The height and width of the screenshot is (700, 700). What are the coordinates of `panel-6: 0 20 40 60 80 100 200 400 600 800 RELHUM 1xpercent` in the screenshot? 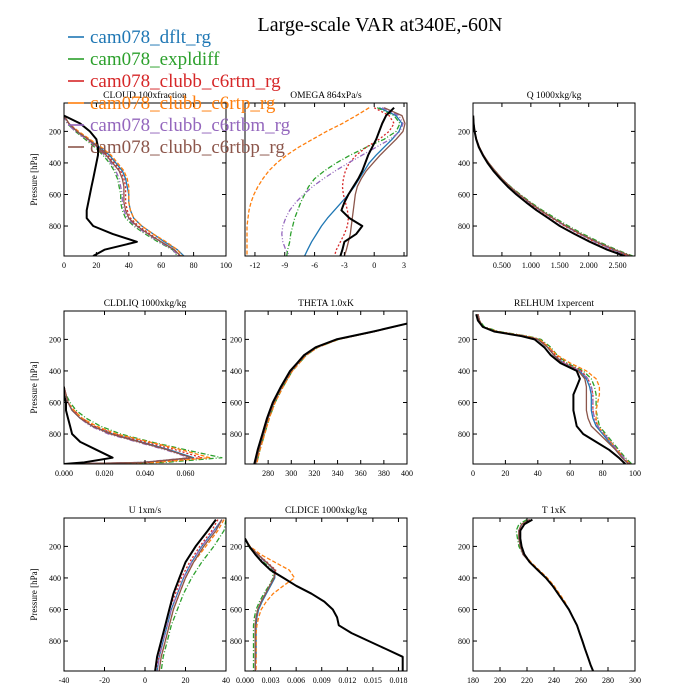 It's located at (549, 388).